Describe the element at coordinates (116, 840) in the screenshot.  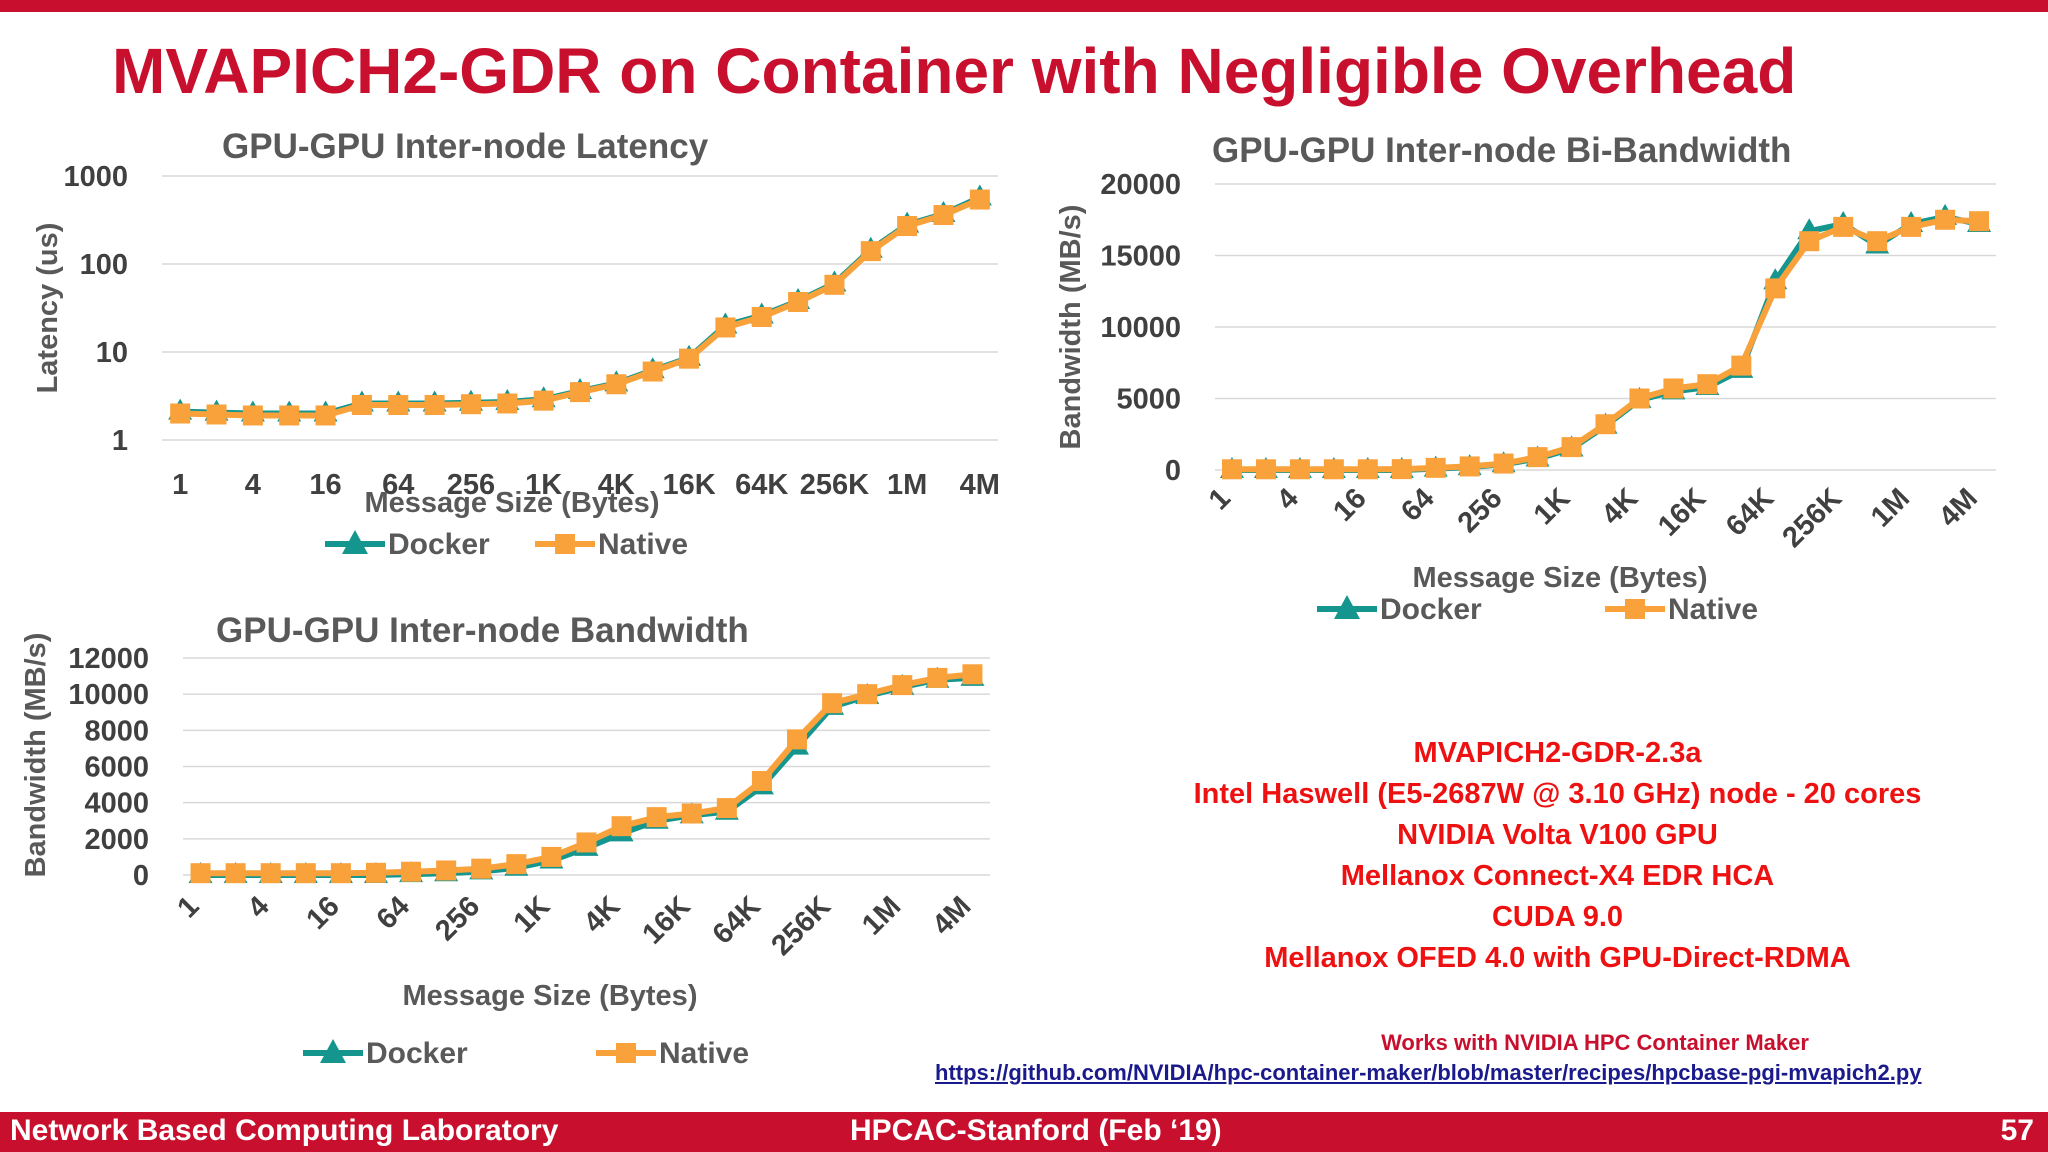
I see `y-tick-label: 2000` at that location.